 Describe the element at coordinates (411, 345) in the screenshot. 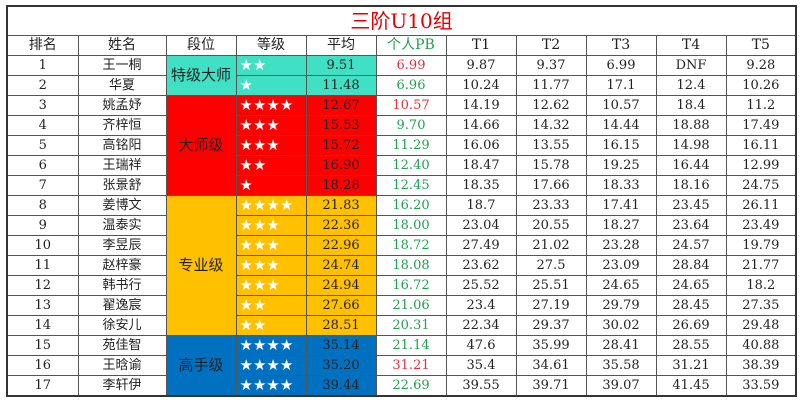

I see `pb-cell: 21.14` at that location.